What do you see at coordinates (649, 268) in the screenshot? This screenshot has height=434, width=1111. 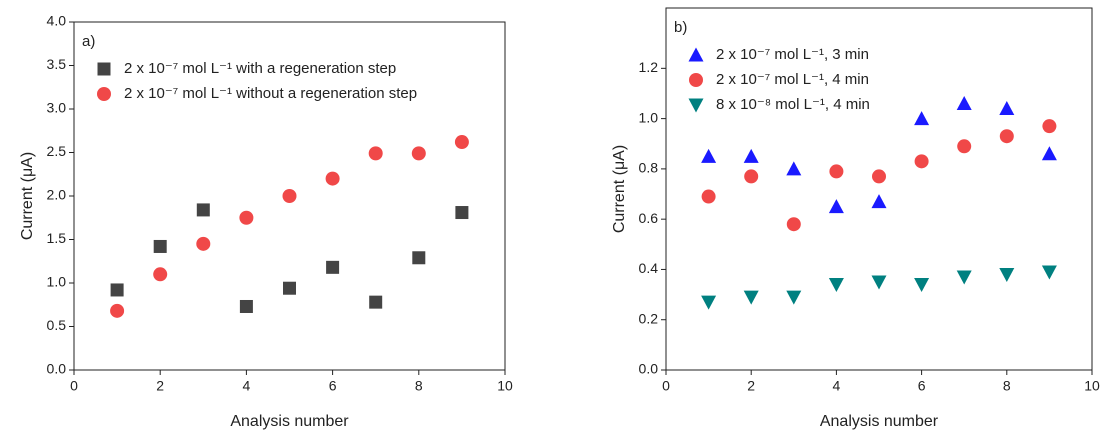 I see `y-tick-label: 0.4` at bounding box center [649, 268].